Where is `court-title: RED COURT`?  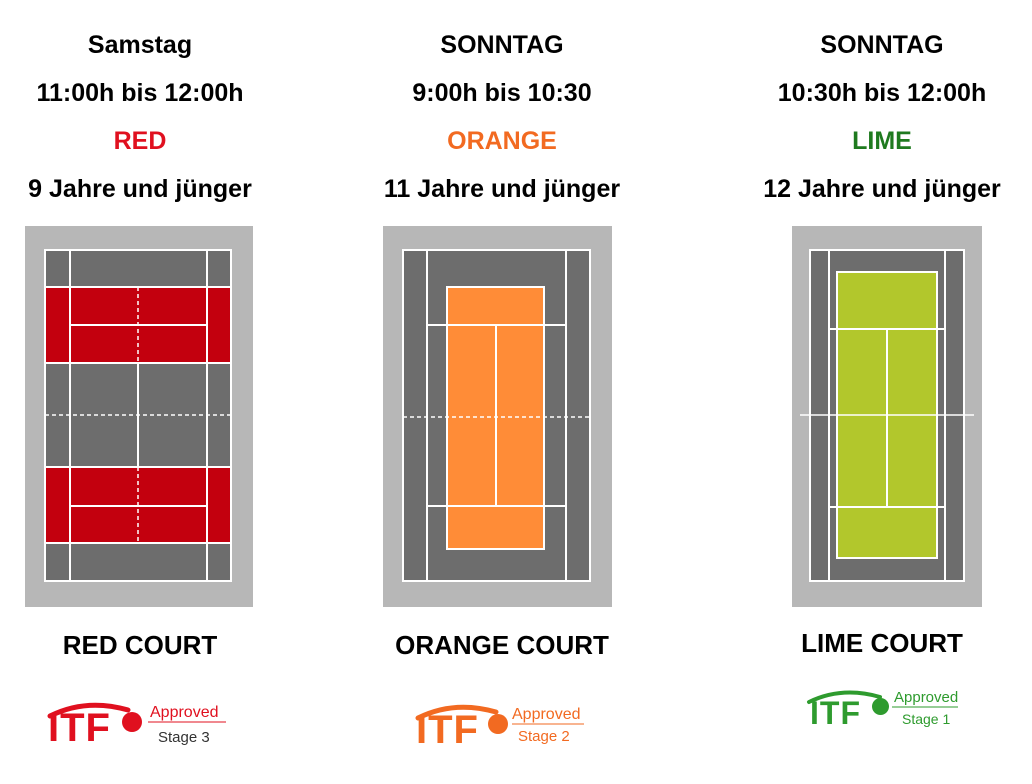 court-title: RED COURT is located at coordinates (140, 645).